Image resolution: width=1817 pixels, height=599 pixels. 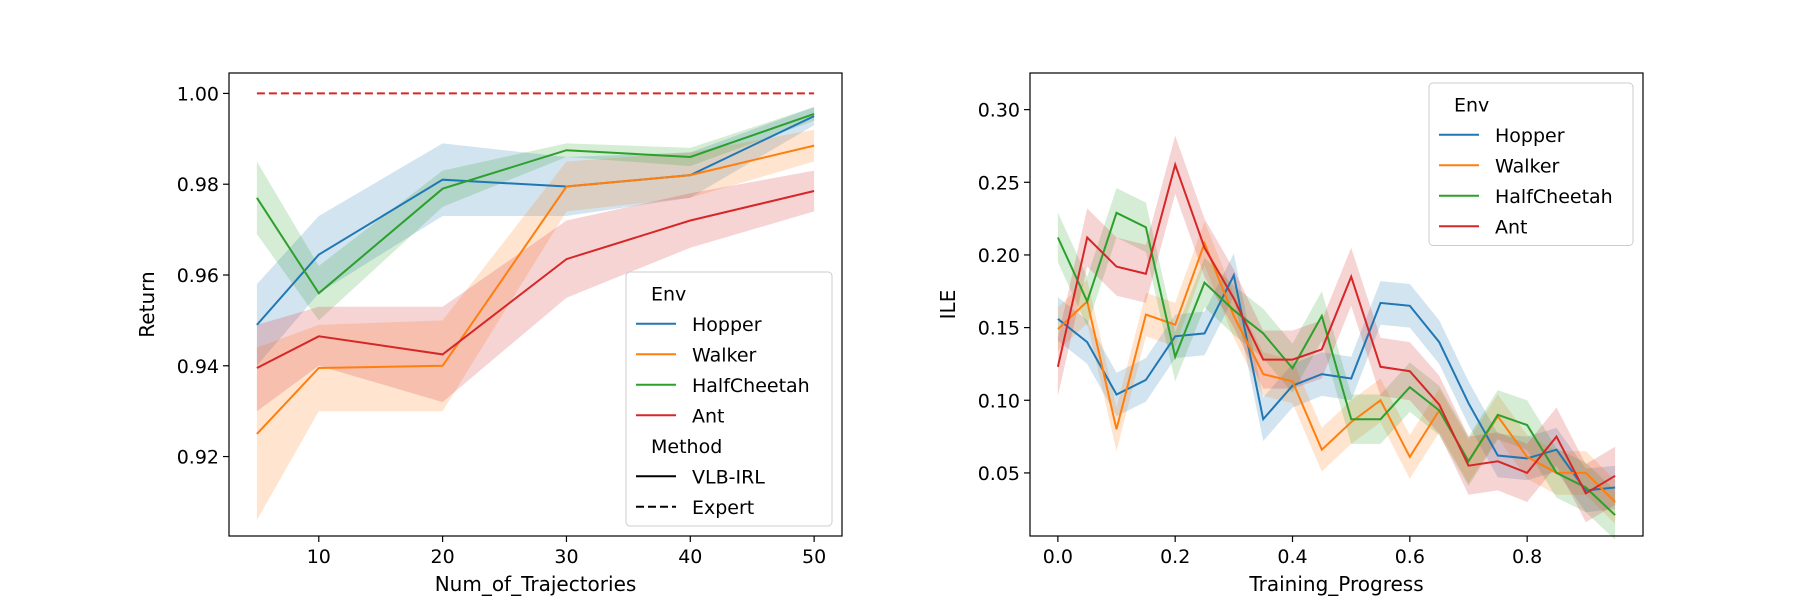 I want to click on y-axis-label: Return, so click(x=147, y=304).